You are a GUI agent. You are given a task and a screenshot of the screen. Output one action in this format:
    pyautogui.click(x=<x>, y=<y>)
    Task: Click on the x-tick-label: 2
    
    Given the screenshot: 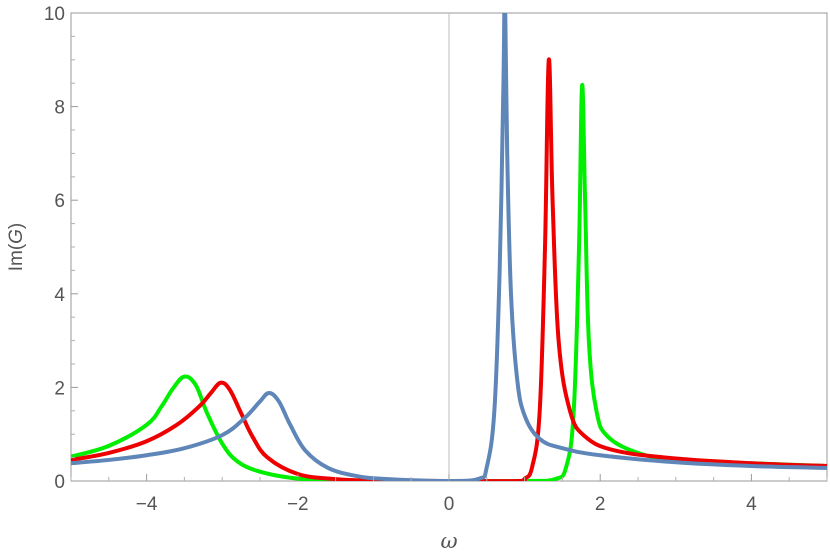 What is the action you would take?
    pyautogui.click(x=600, y=504)
    